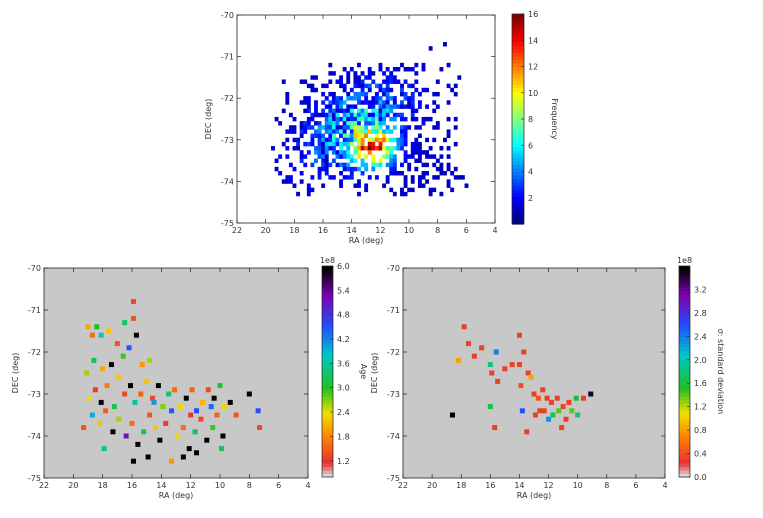  What do you see at coordinates (393, 268) in the screenshot?
I see `y-tick-label: -70` at bounding box center [393, 268].